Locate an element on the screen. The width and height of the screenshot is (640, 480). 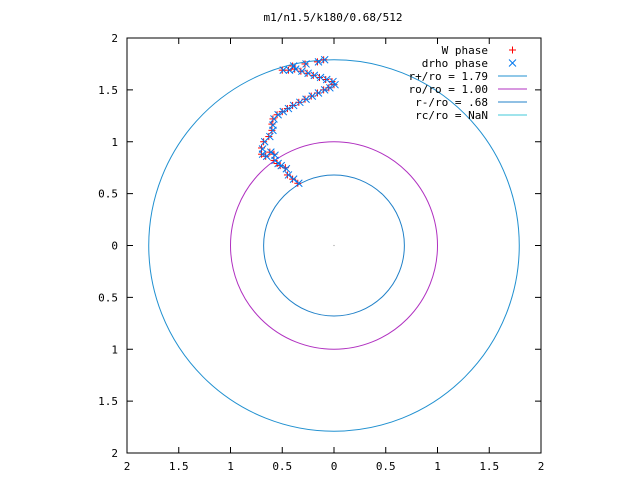
circle-ro is located at coordinates (334, 245).